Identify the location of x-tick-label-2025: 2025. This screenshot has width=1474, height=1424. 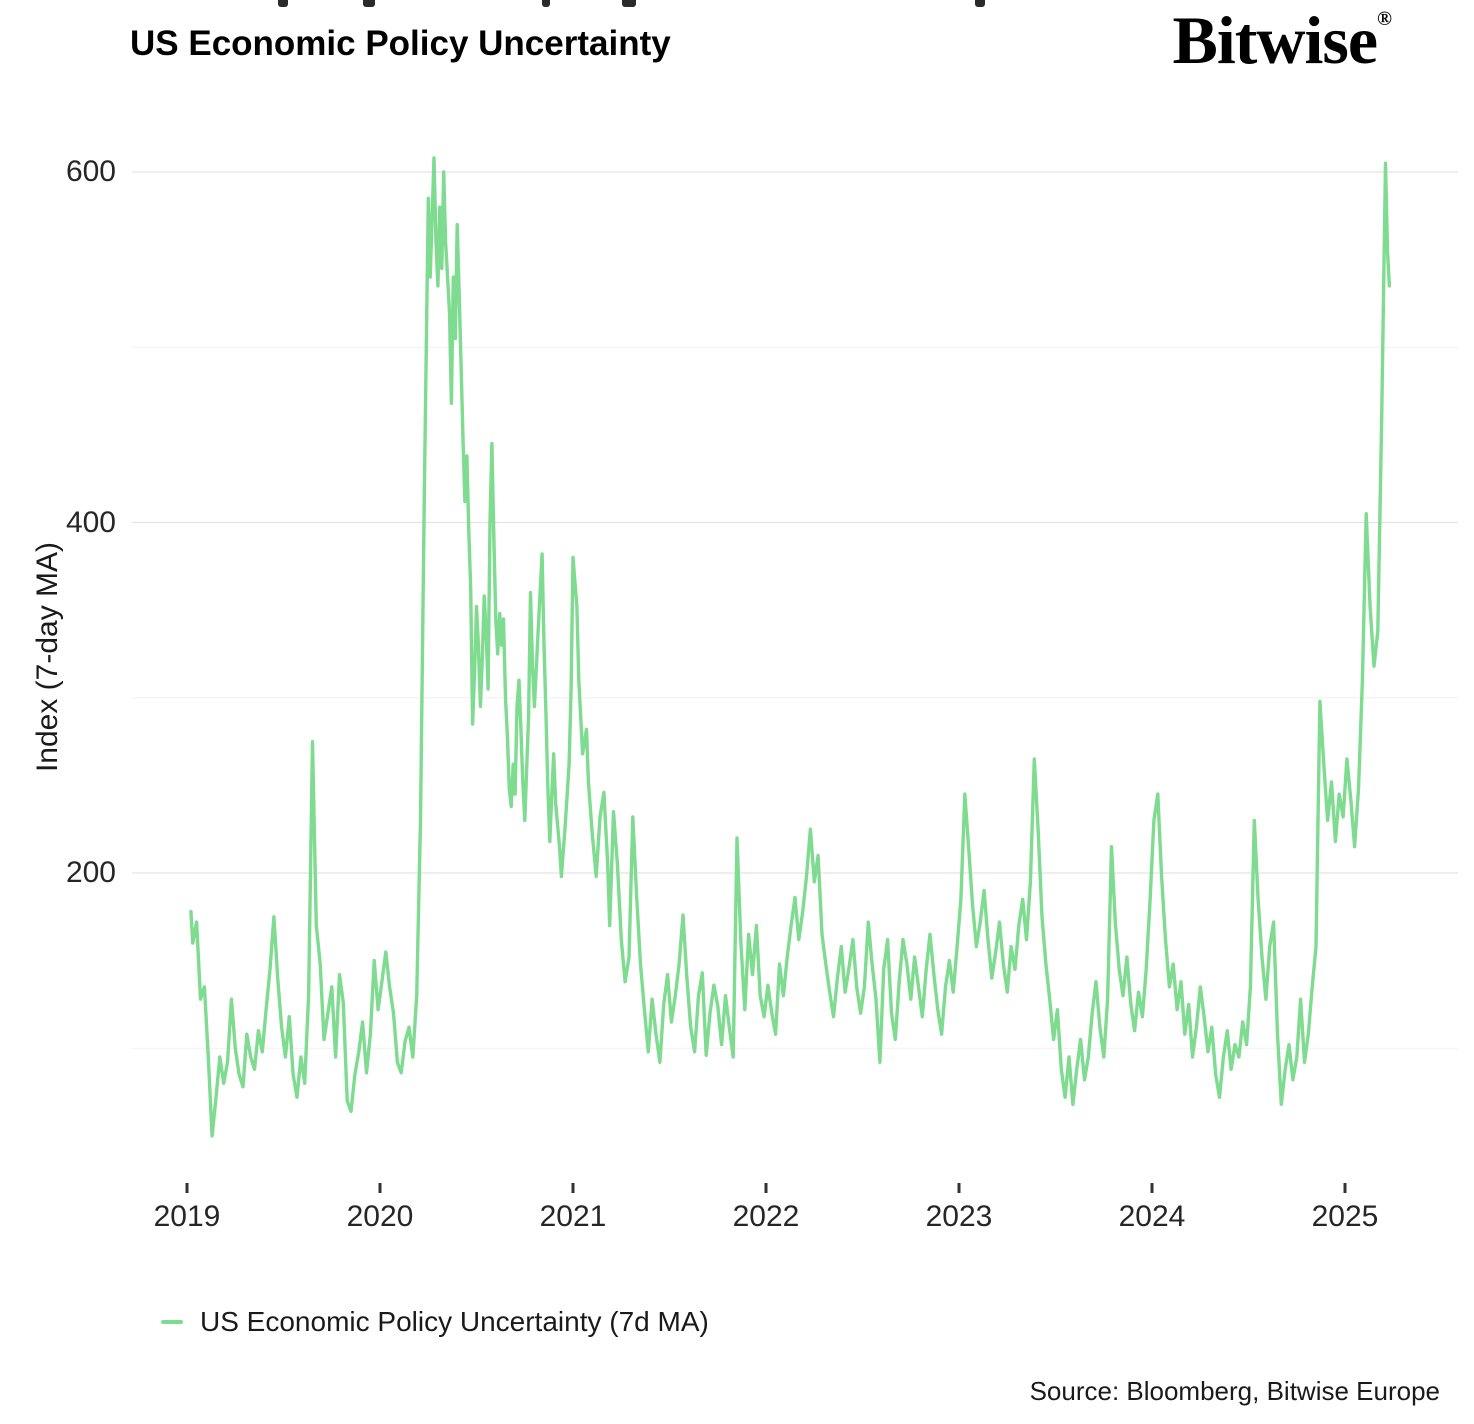
(1345, 1216).